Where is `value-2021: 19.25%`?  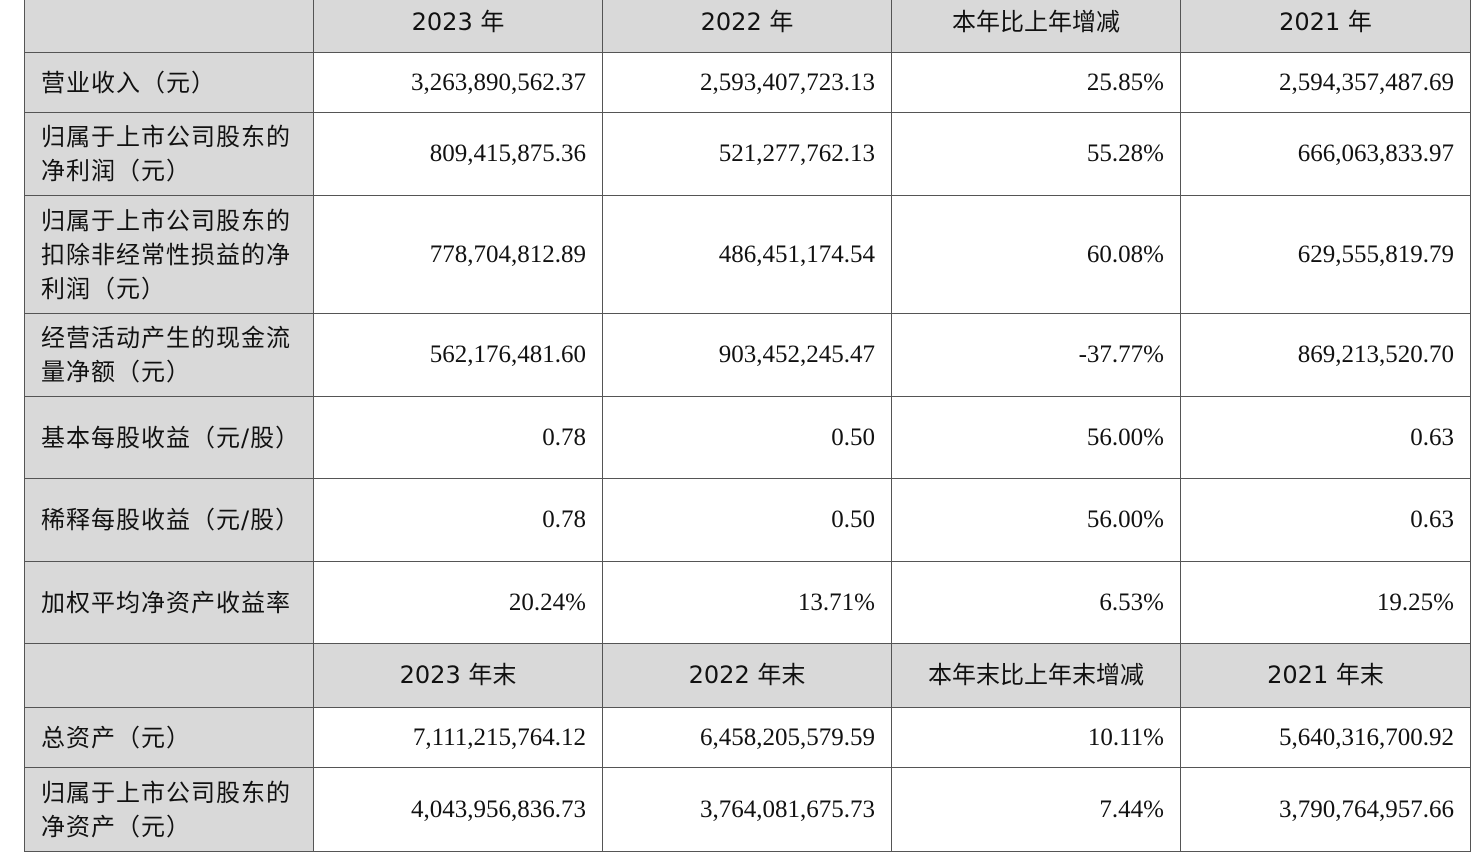 value-2021: 19.25% is located at coordinates (1325, 602).